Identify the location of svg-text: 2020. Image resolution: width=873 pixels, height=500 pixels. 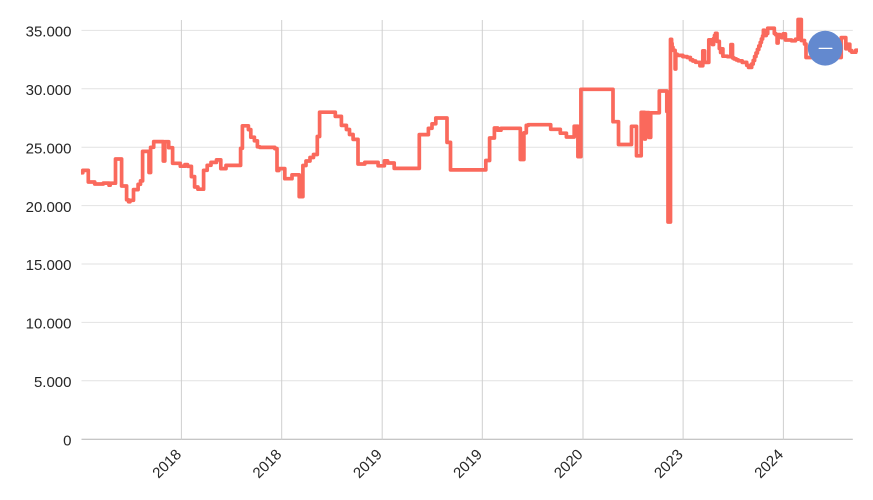
(569, 464).